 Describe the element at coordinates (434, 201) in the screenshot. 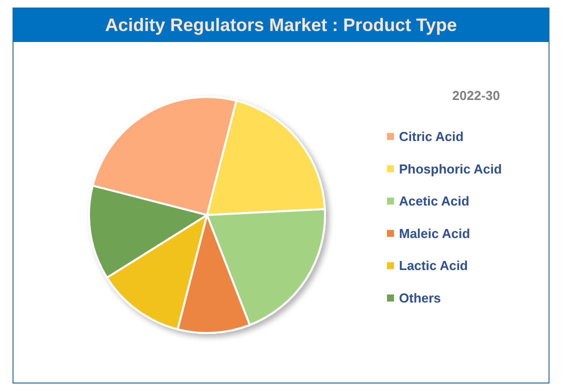

I see `legend-label: Acetic Acid` at that location.